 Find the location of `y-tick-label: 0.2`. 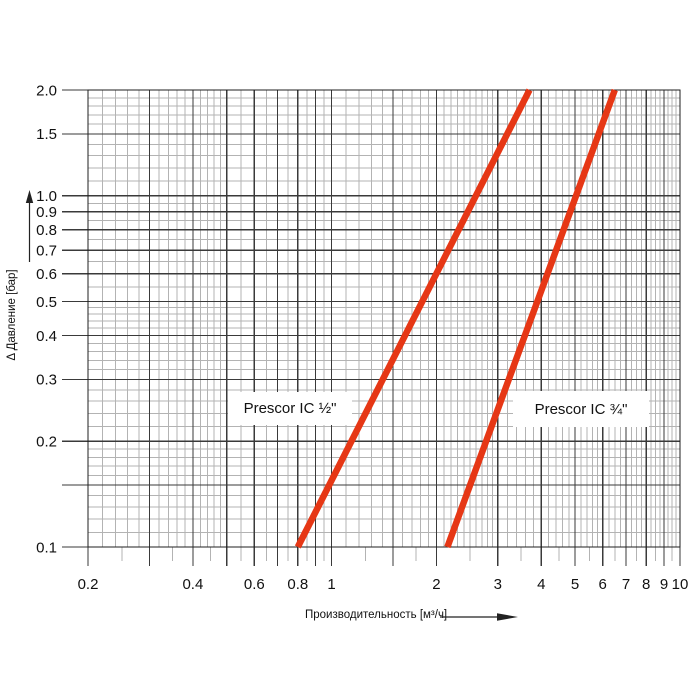

y-tick-label: 0.2 is located at coordinates (46, 442).